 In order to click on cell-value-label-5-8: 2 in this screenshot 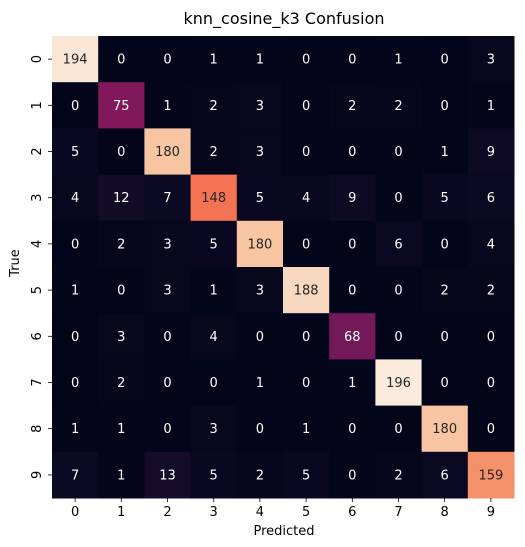, I will do `click(445, 291)`.